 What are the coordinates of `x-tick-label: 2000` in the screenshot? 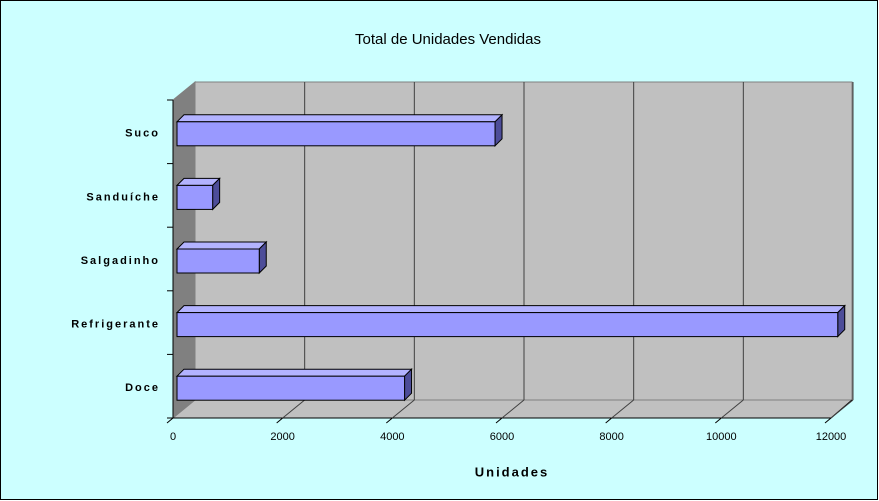 It's located at (282, 437).